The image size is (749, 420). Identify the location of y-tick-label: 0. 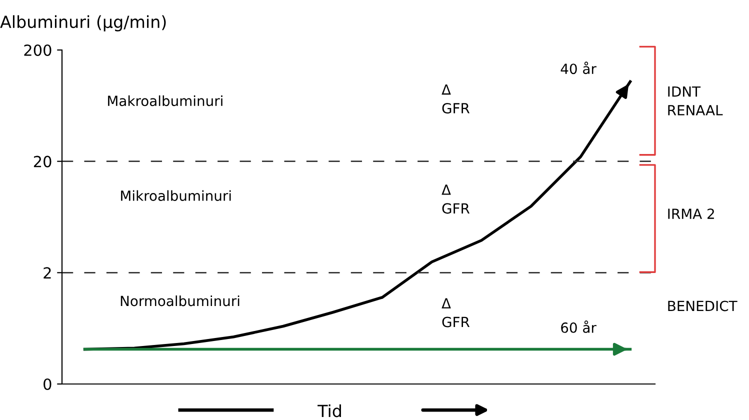
(48, 384).